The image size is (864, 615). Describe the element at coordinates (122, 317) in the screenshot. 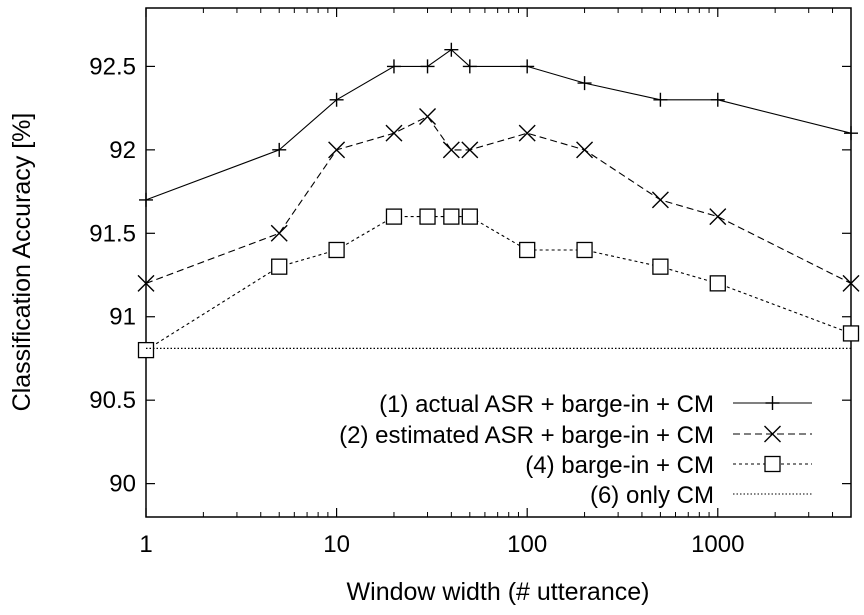

I see `y-tick-label: 91` at that location.